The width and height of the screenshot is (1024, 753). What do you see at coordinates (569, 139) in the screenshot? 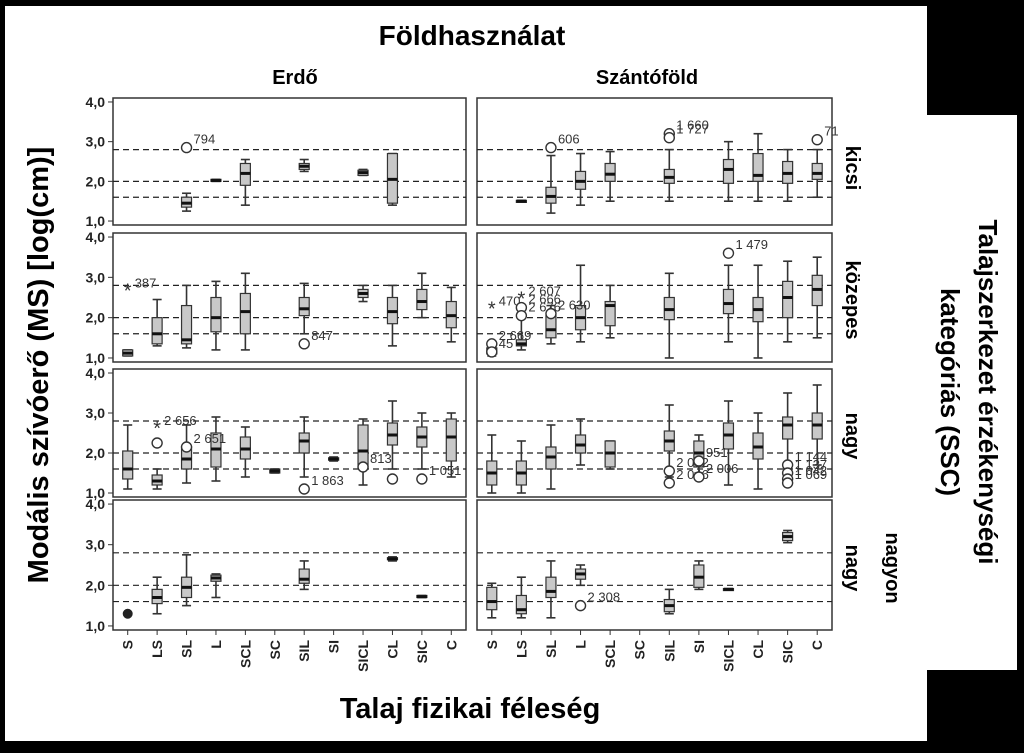
I see `outlier-label: 606` at bounding box center [569, 139].